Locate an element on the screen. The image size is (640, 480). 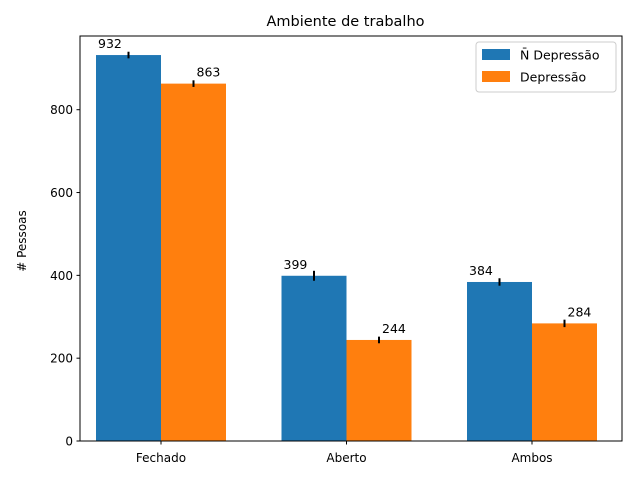
data-label: 284 is located at coordinates (580, 311).